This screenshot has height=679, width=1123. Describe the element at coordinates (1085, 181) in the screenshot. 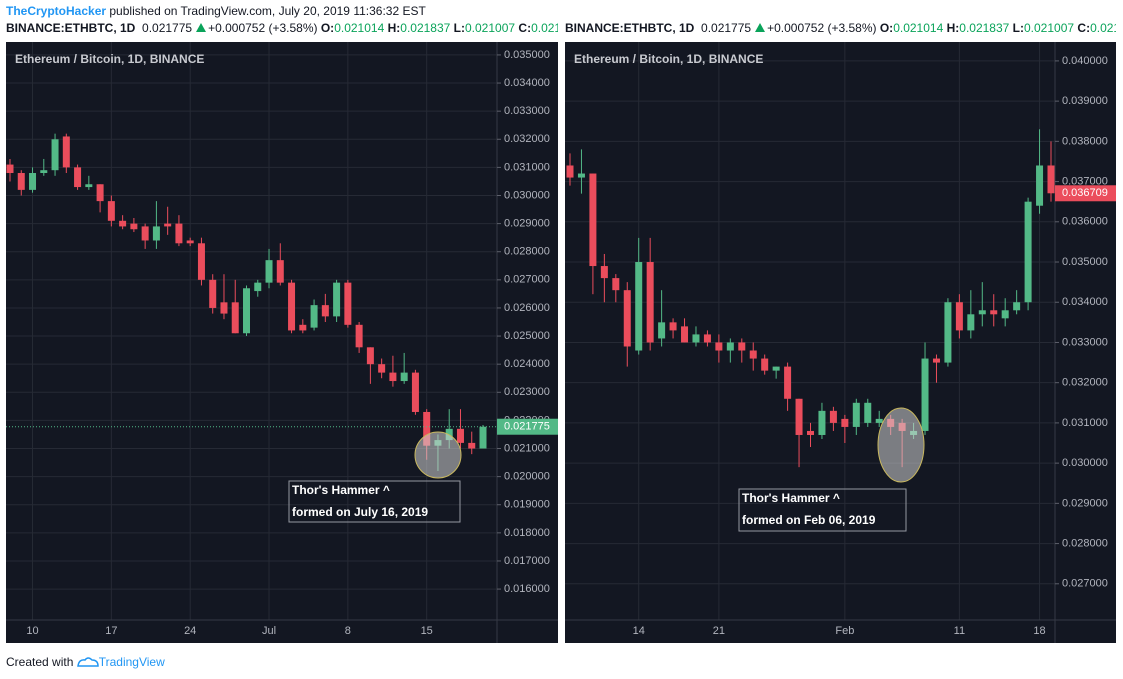

I see `y-tick-label: 0.037000` at that location.